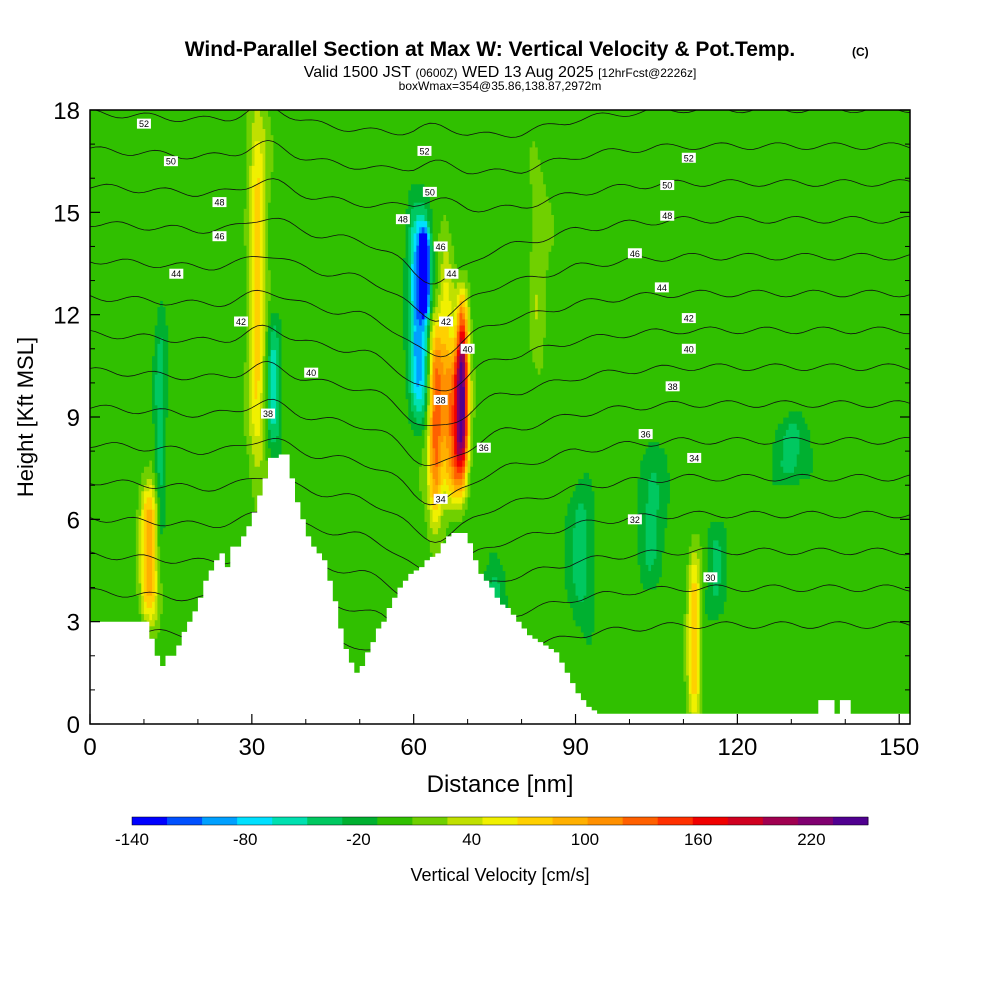 This screenshot has height=1000, width=1000. Describe the element at coordinates (468, 349) in the screenshot. I see `isentrope-label-text: 40` at that location.